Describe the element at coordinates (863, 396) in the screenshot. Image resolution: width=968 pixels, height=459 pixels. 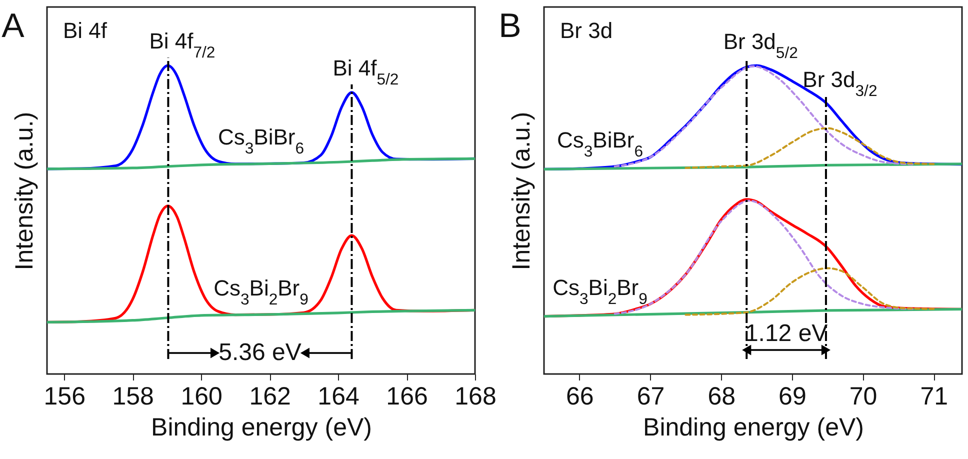
I see `x-tick-label: 70` at that location.